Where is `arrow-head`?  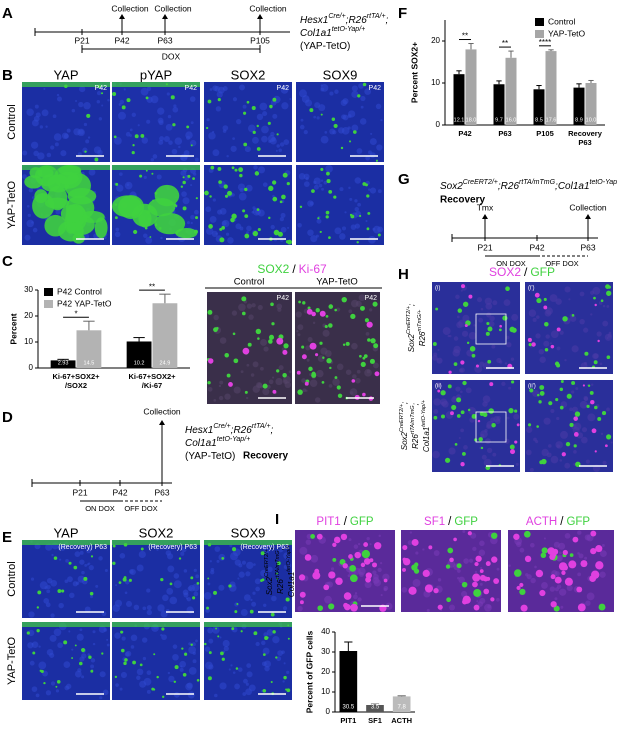
arrow-head is located at coordinates (588, 216).